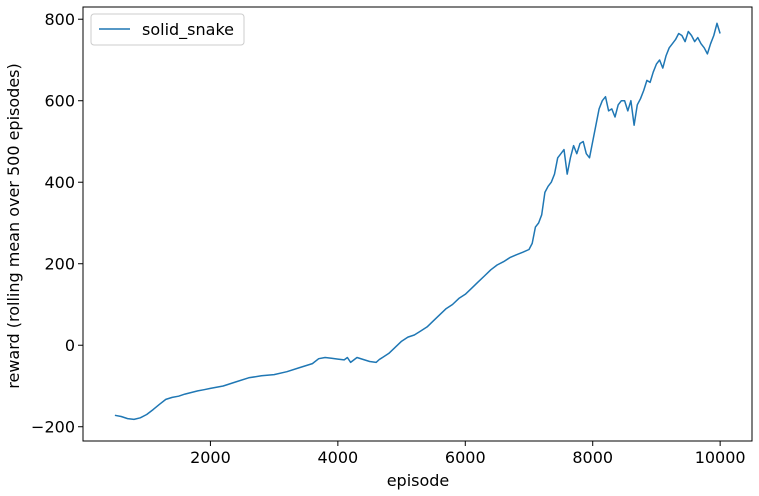 The image size is (759, 496). Describe the element at coordinates (720, 457) in the screenshot. I see `x-tick-label: 10000` at that location.